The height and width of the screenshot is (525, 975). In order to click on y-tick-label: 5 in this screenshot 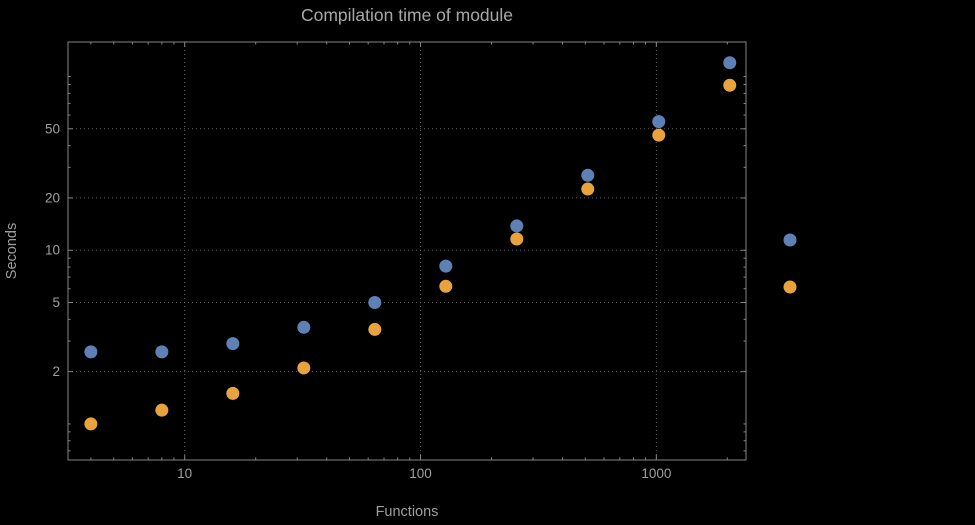, I will do `click(56, 302)`.